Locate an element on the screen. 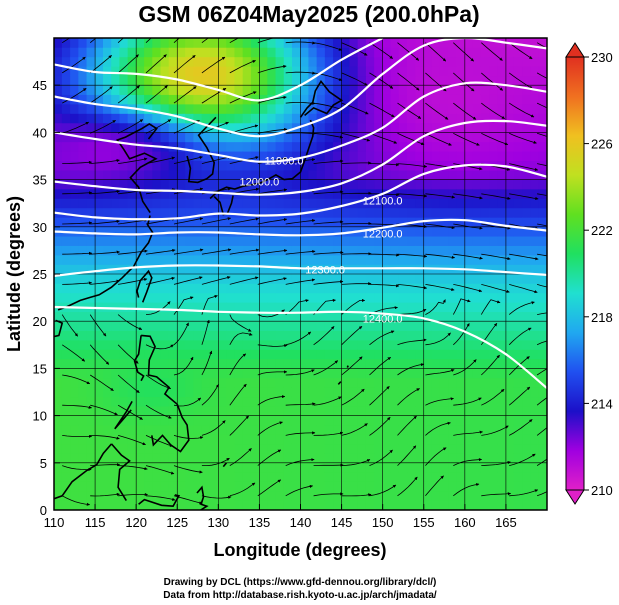  x-axis-ticks: 110 115 120 125 130 135 140 145 150 155 160 165 is located at coordinates (280, 517).